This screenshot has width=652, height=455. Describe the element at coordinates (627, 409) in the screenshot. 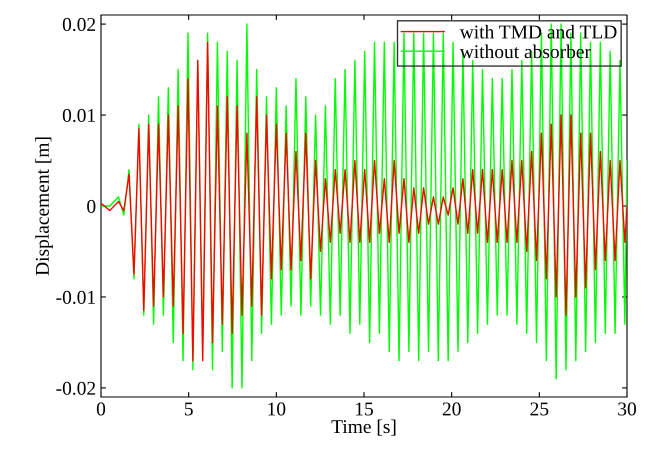

I see `x-tick-label: 30` at that location.